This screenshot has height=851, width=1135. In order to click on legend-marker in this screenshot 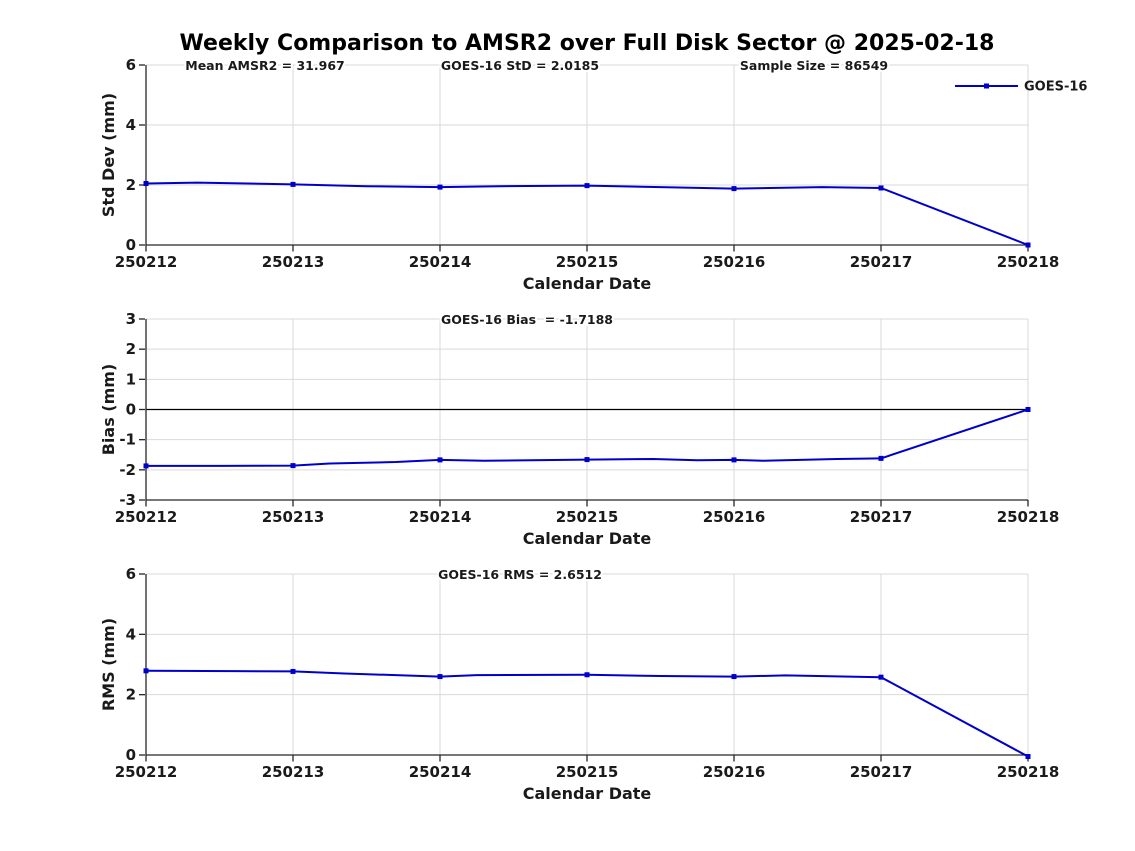, I will do `click(986, 86)`.